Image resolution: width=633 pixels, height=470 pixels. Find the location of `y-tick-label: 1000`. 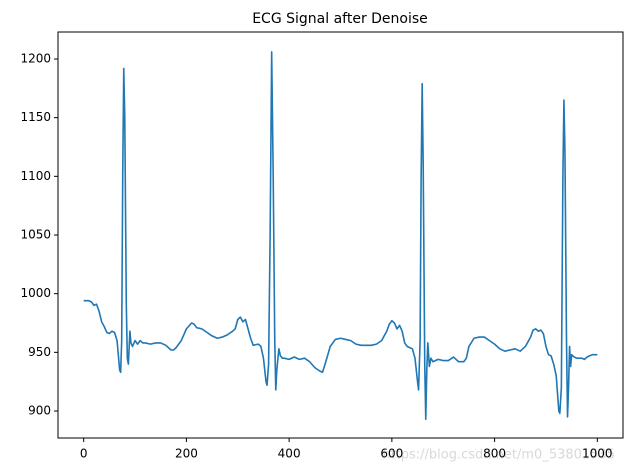

y-tick-label: 1000 is located at coordinates (35, 293).